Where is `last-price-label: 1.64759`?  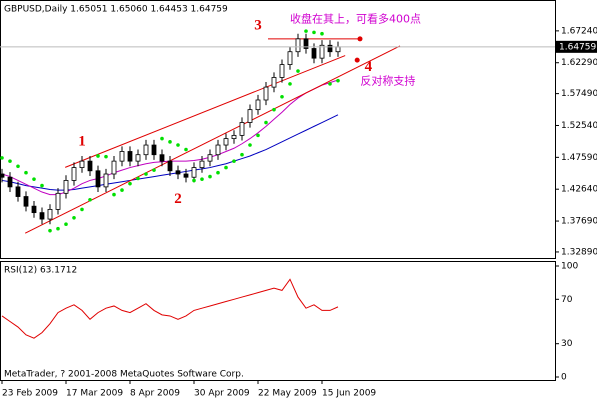
last-price-label: 1.64759 is located at coordinates (577, 47).